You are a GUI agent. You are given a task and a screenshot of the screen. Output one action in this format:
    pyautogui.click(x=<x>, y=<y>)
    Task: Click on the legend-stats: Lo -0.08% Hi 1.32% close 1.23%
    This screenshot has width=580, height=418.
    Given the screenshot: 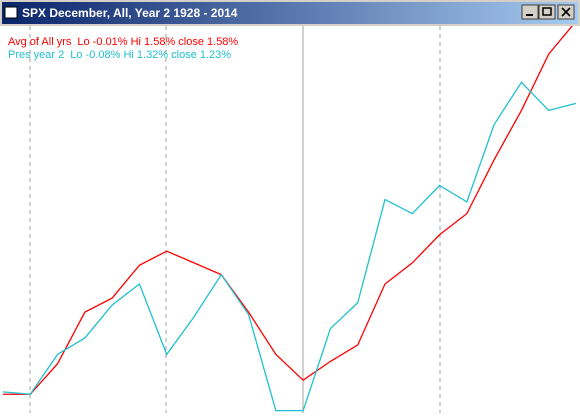 What is the action you would take?
    pyautogui.click(x=150, y=55)
    